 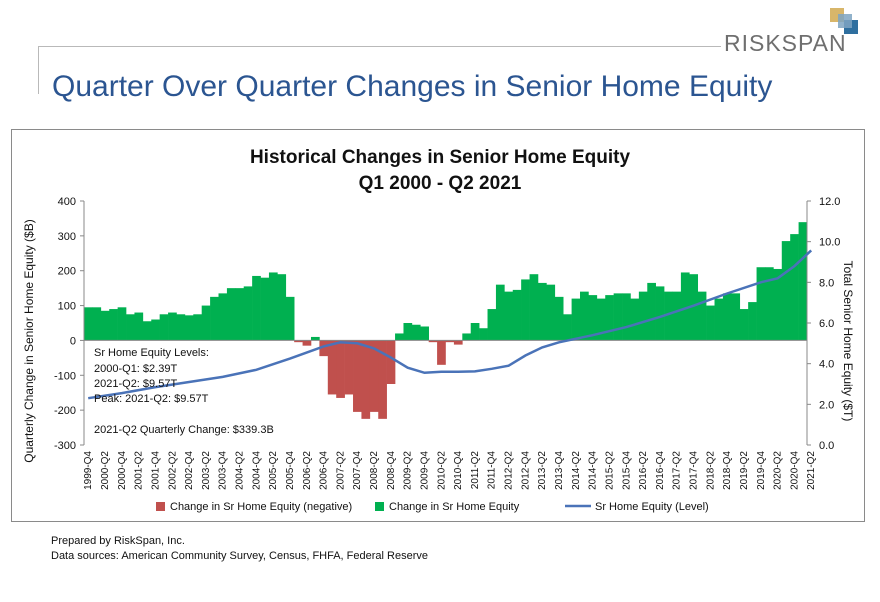 I want to click on x-tick-label: 2013-Q4, so click(x=559, y=470).